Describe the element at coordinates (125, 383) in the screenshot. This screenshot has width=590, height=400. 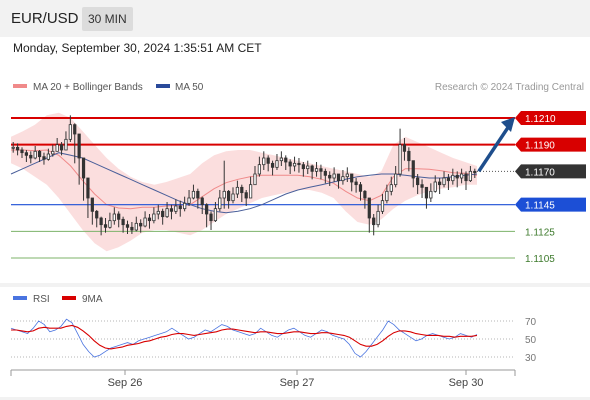
I see `time-tick-label: Sep 26` at that location.